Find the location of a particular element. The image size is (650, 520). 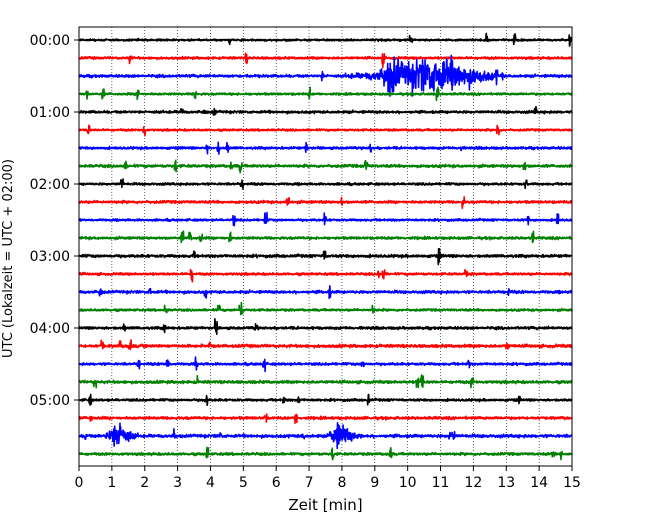

x-tick-label: 4 is located at coordinates (210, 483).